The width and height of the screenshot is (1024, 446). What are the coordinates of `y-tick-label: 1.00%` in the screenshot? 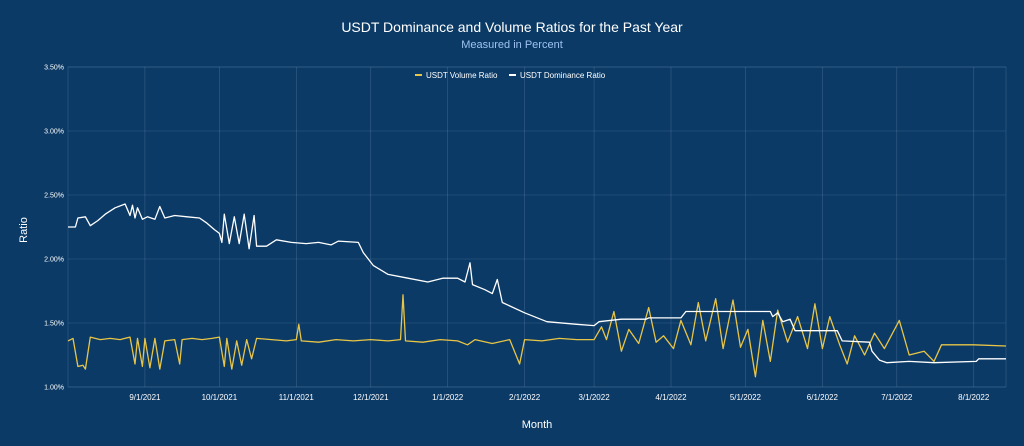 It's located at (54, 388).